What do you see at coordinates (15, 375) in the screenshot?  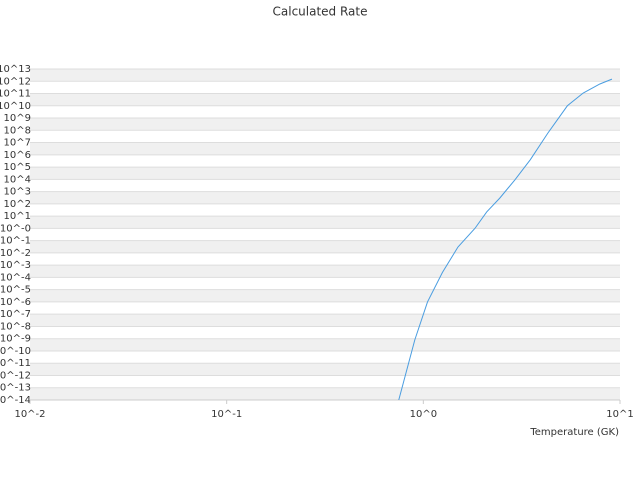 I see `y-tick-label: 10^-12` at bounding box center [15, 375].